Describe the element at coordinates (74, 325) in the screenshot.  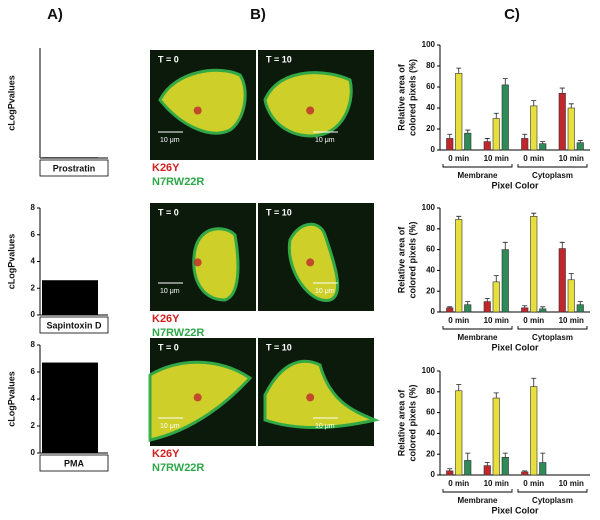
I see `x-tick-label: Sapintoxin D` at that location.